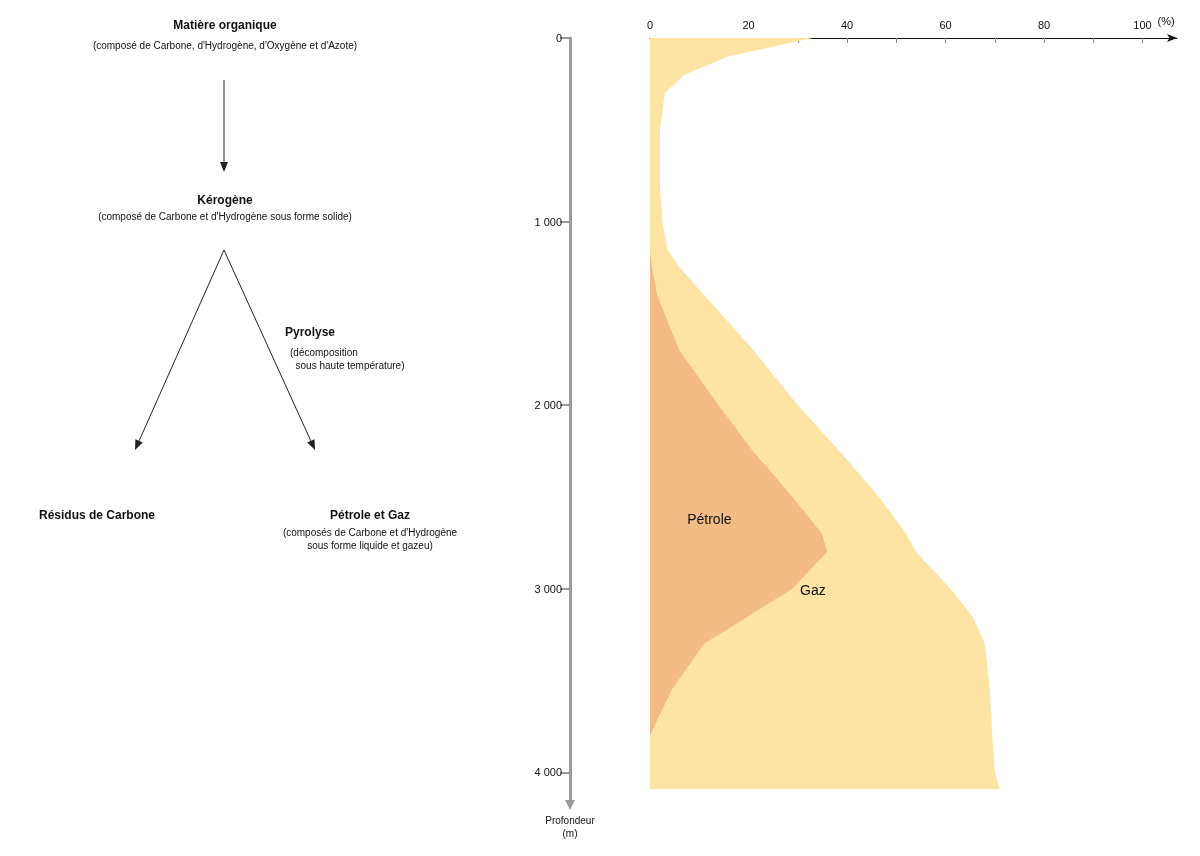 The height and width of the screenshot is (856, 1200). Describe the element at coordinates (1166, 20) in the screenshot. I see `x-axis-title: (%)` at that location.